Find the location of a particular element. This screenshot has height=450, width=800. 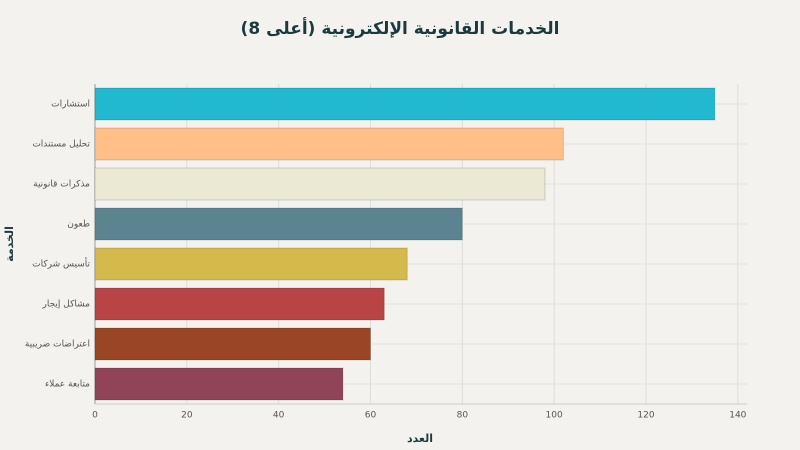

x-tick-label: 60 is located at coordinates (371, 416).